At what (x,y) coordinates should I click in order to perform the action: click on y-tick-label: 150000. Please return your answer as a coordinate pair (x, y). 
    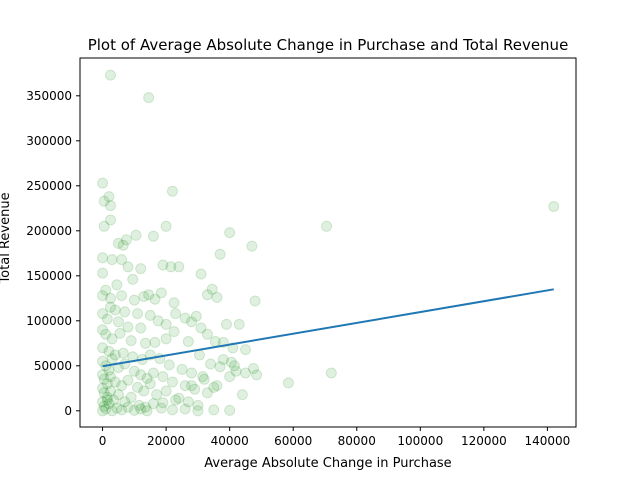
    Looking at the image, I should click on (49, 276).